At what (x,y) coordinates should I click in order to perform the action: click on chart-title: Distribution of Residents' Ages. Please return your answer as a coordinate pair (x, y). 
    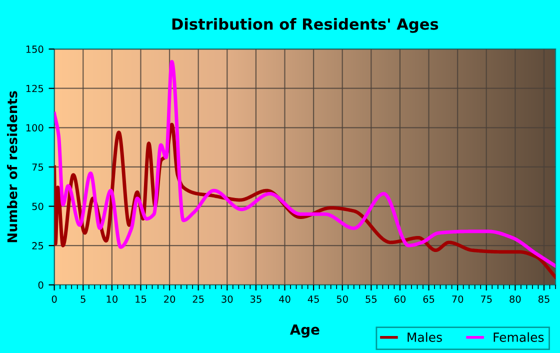
    Looking at the image, I should click on (305, 25).